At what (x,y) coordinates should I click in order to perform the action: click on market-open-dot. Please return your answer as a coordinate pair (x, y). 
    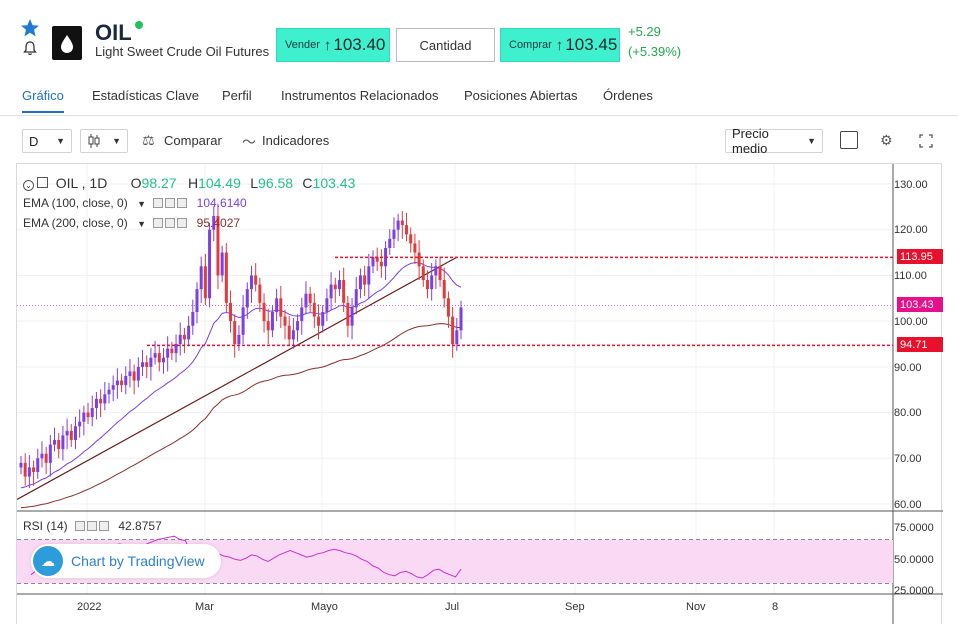
    Looking at the image, I should click on (139, 25).